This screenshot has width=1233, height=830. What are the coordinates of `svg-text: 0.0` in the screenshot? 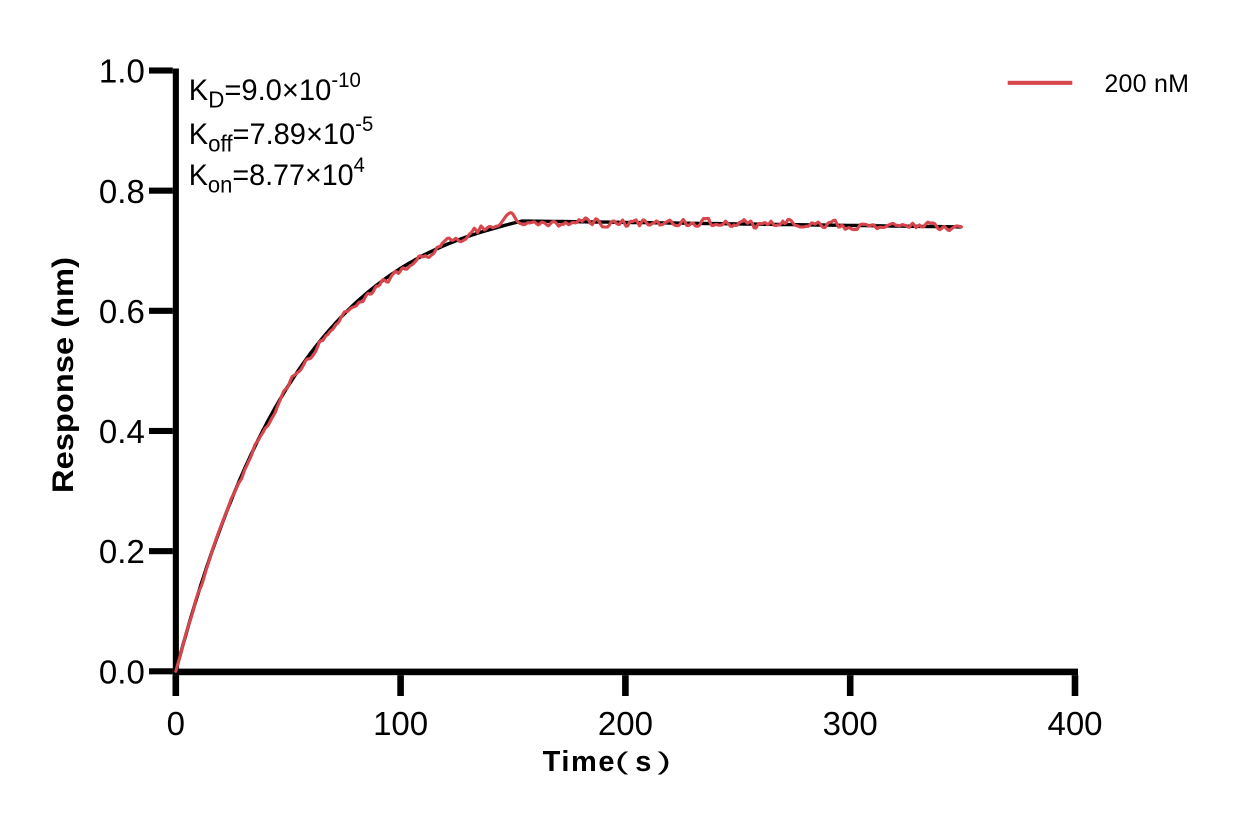 It's located at (122, 671).